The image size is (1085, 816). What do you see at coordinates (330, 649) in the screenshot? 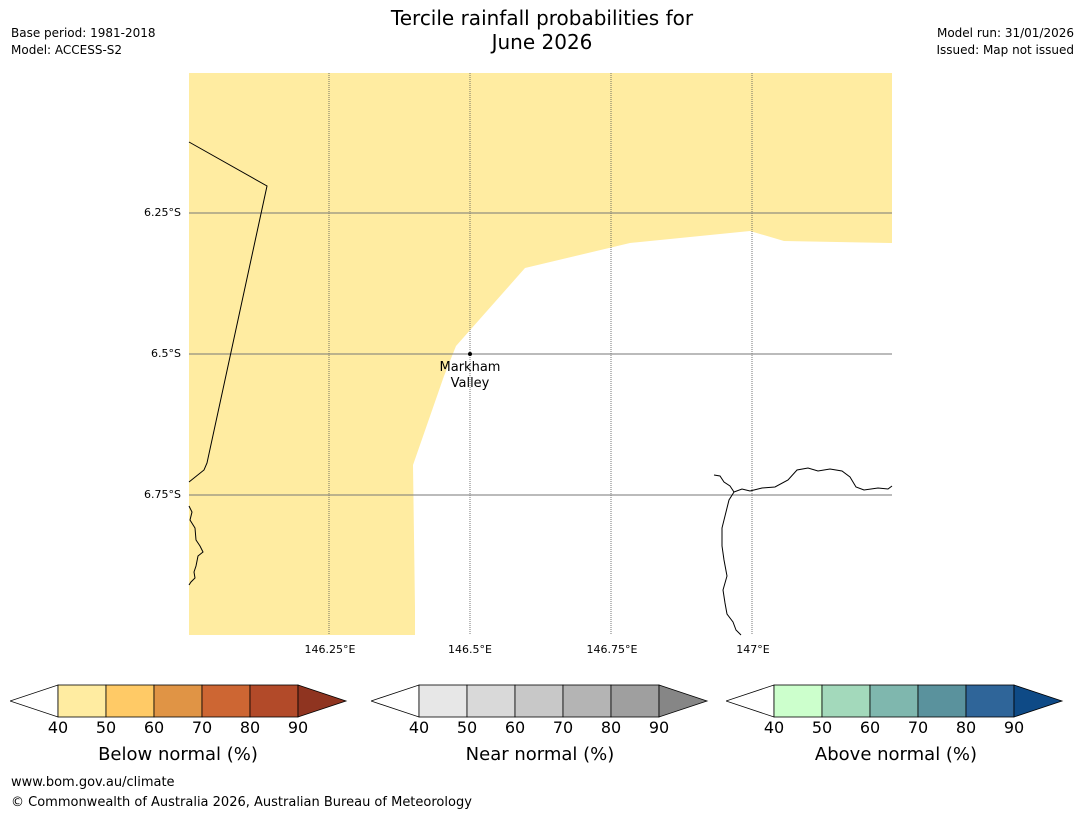
I see `lon-label-146-25e: 146.25°E` at bounding box center [330, 649].